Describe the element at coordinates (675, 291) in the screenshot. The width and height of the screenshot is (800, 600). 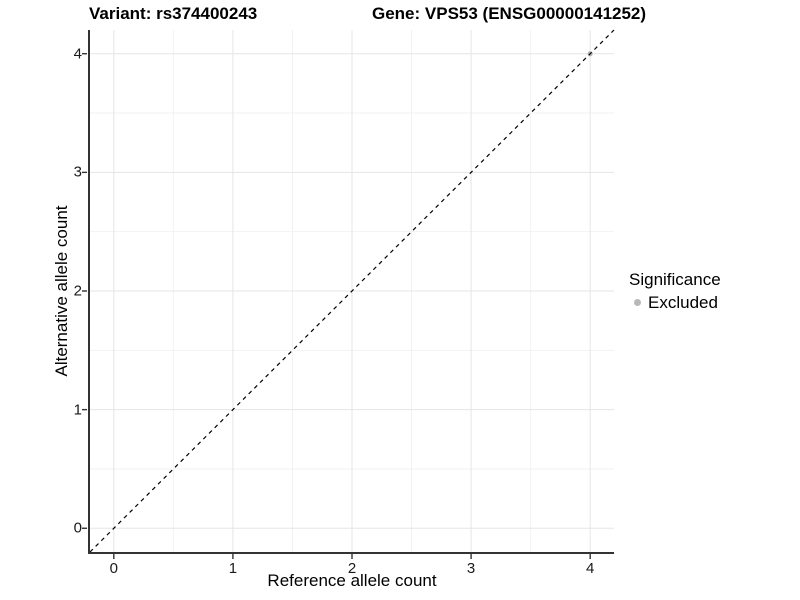
I see `legend: Significance Excluded` at that location.